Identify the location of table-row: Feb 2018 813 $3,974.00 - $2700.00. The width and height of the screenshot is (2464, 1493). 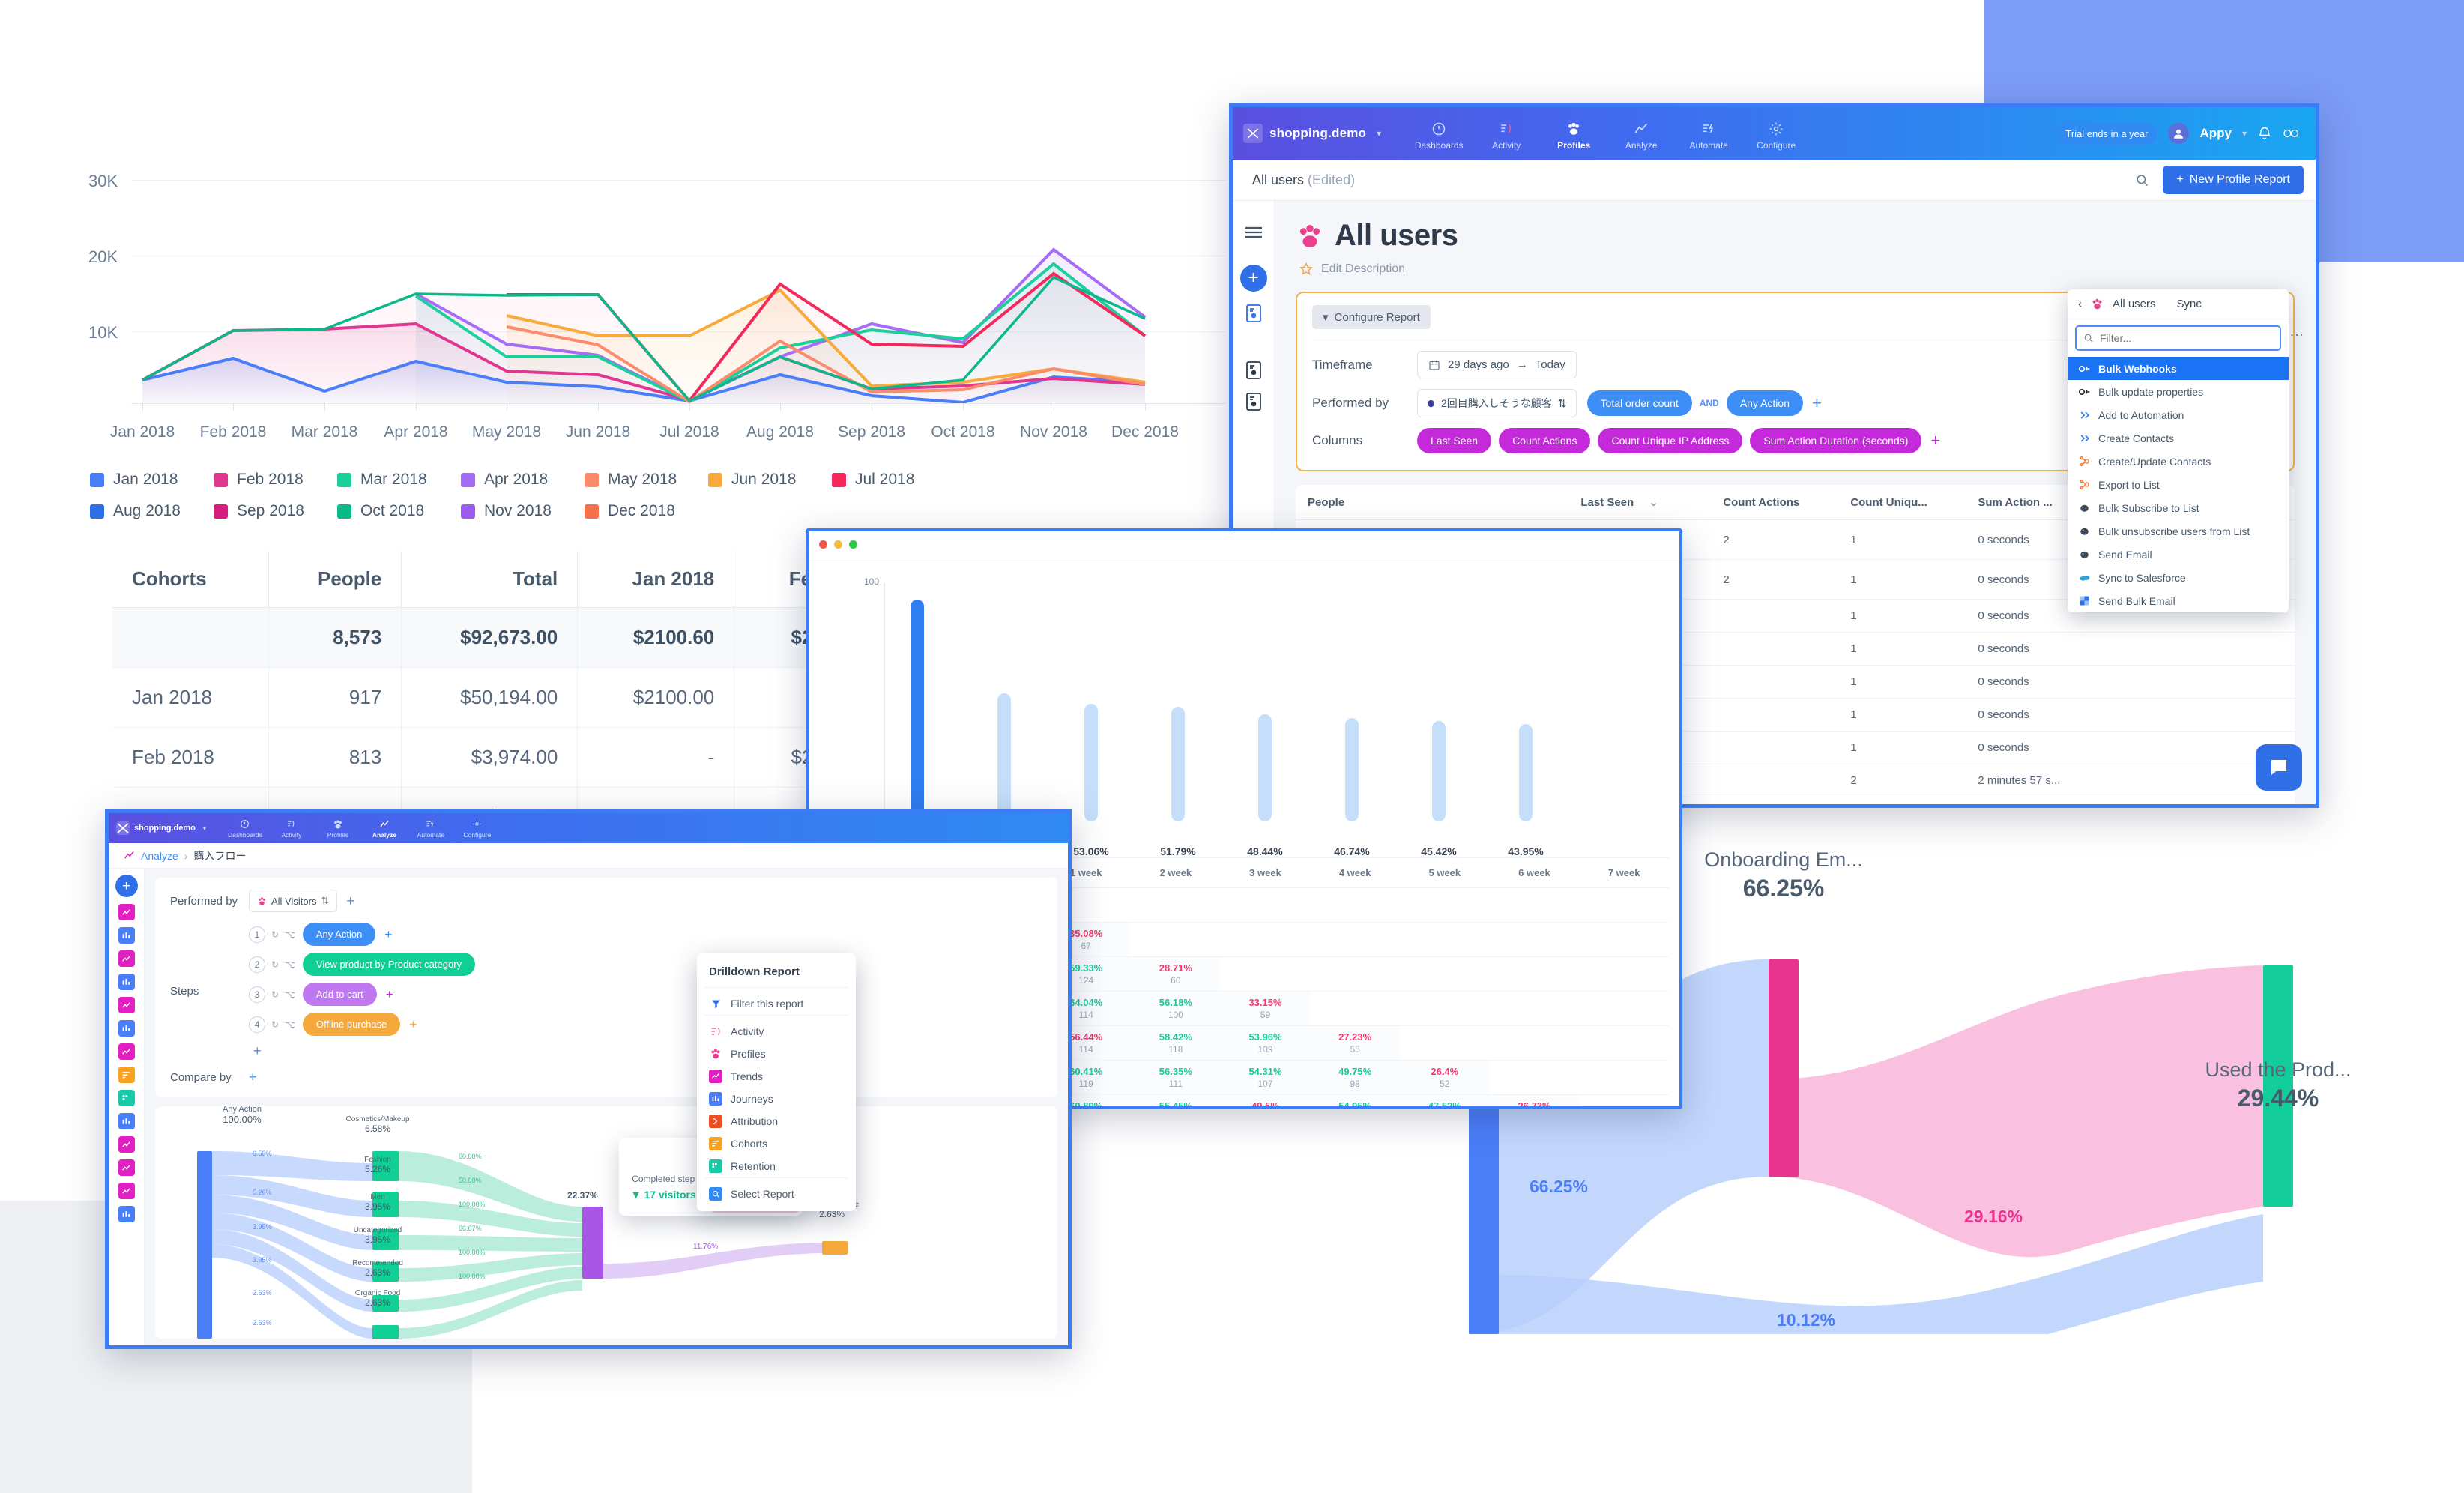
(502, 757).